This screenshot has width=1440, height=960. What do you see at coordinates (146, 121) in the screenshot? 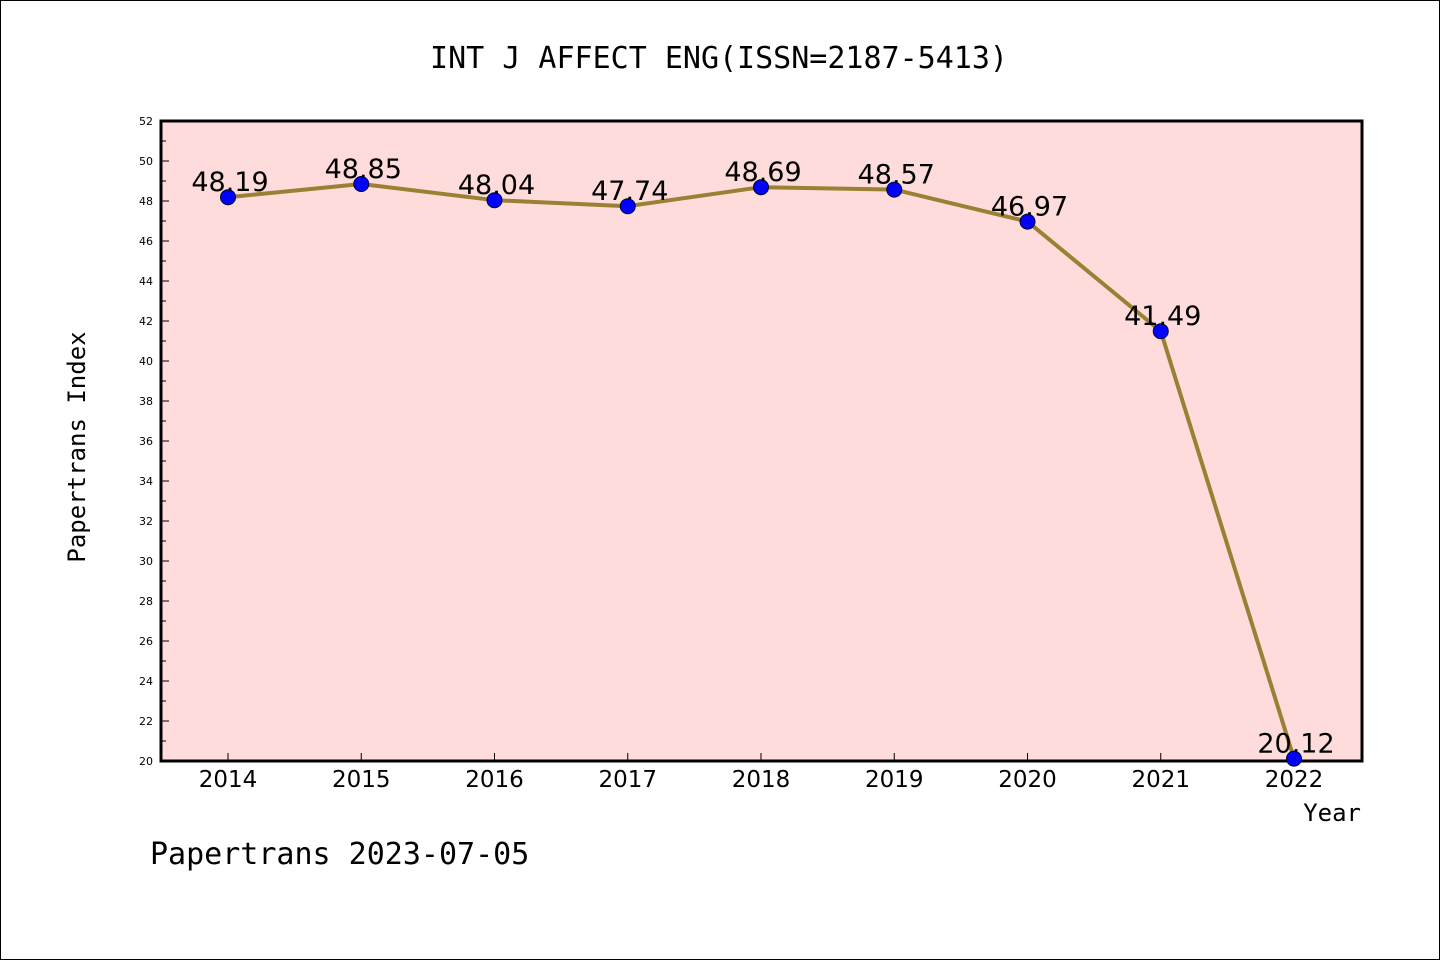
I see `y-tick-label: 52` at bounding box center [146, 121].